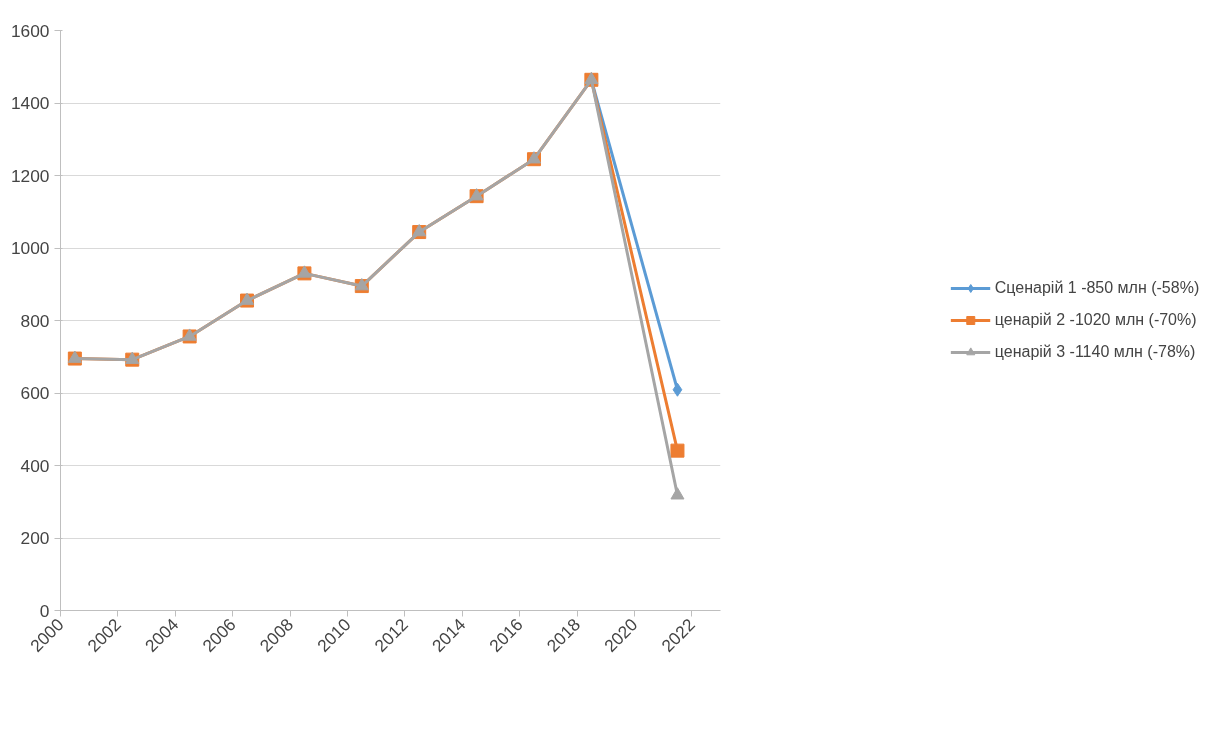 The image size is (1218, 729). Describe the element at coordinates (30, 30) in the screenshot. I see `y-tick-label: 1600` at that location.